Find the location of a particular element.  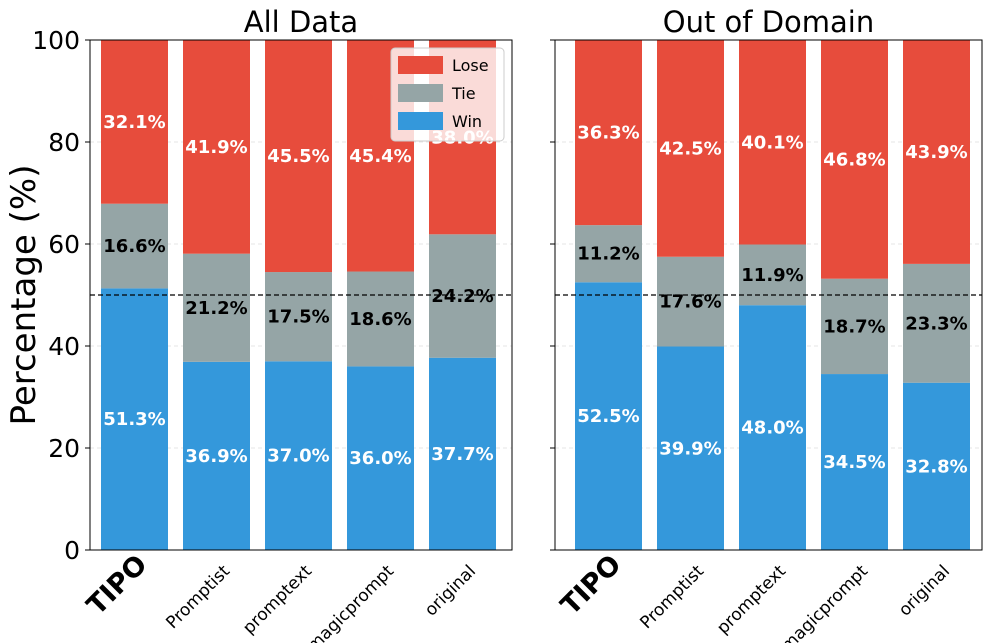

legend-label-tie: Tie is located at coordinates (463, 93).